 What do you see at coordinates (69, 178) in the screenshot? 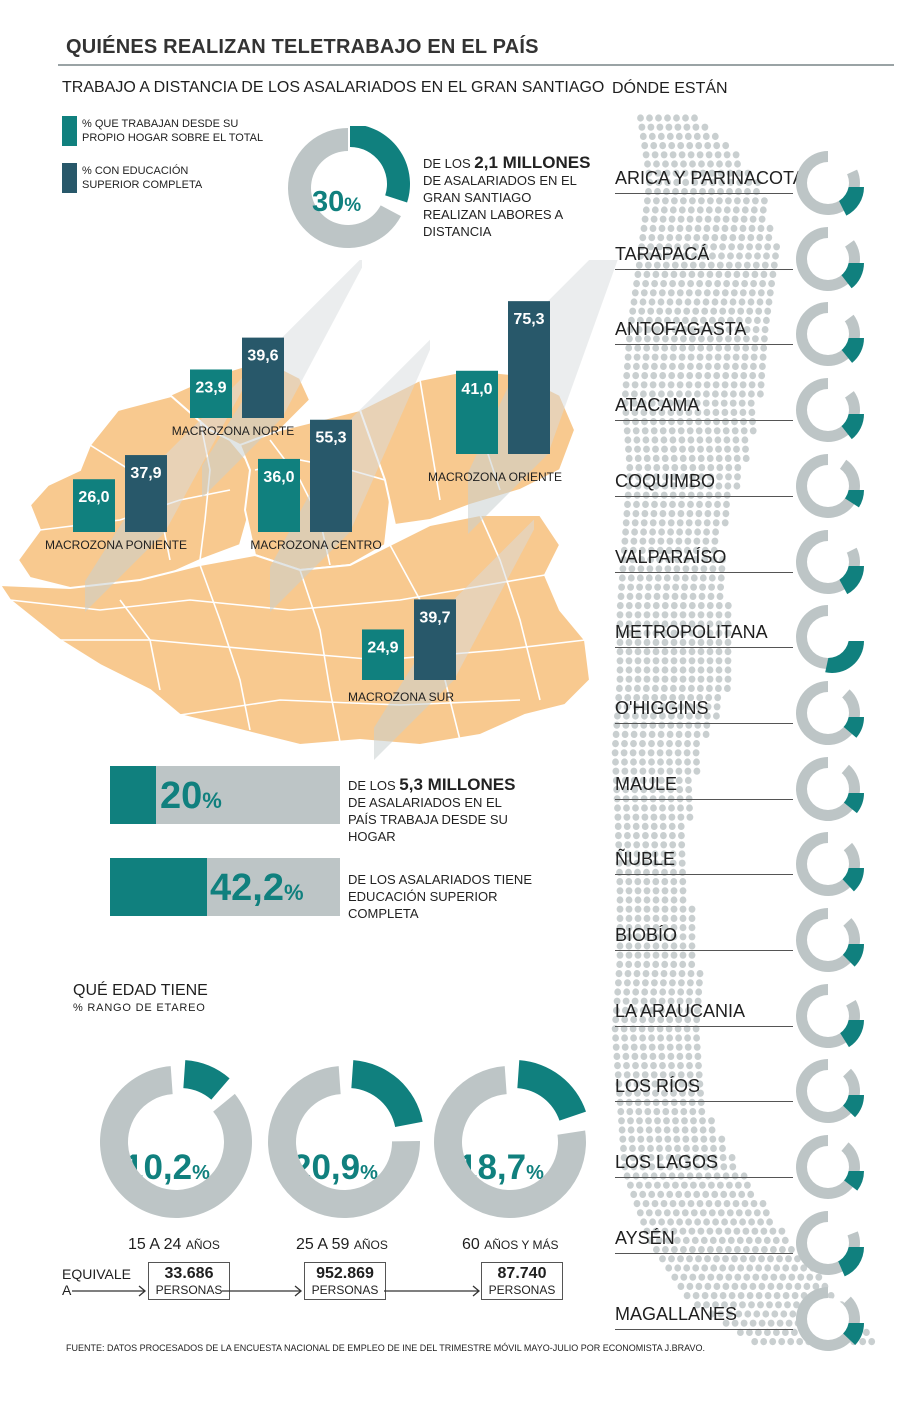
I see `legend-swatch-education` at bounding box center [69, 178].